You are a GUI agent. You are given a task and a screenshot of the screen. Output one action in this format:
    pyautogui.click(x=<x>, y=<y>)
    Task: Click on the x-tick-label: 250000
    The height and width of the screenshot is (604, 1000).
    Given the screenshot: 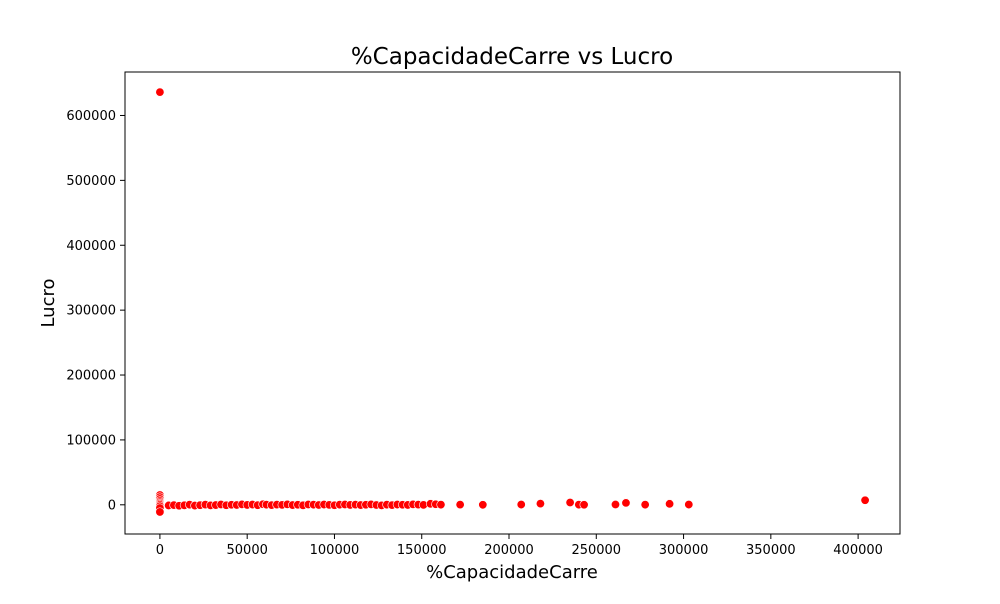 What is the action you would take?
    pyautogui.click(x=596, y=550)
    